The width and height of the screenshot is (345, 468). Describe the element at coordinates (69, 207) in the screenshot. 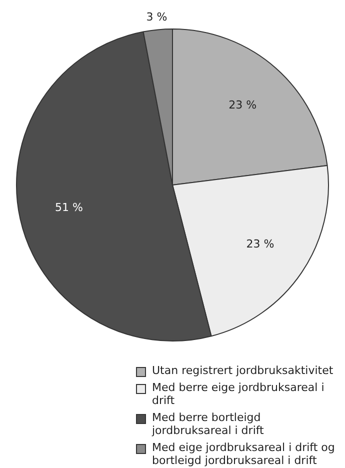

I see `data-label: 51 %` at that location.